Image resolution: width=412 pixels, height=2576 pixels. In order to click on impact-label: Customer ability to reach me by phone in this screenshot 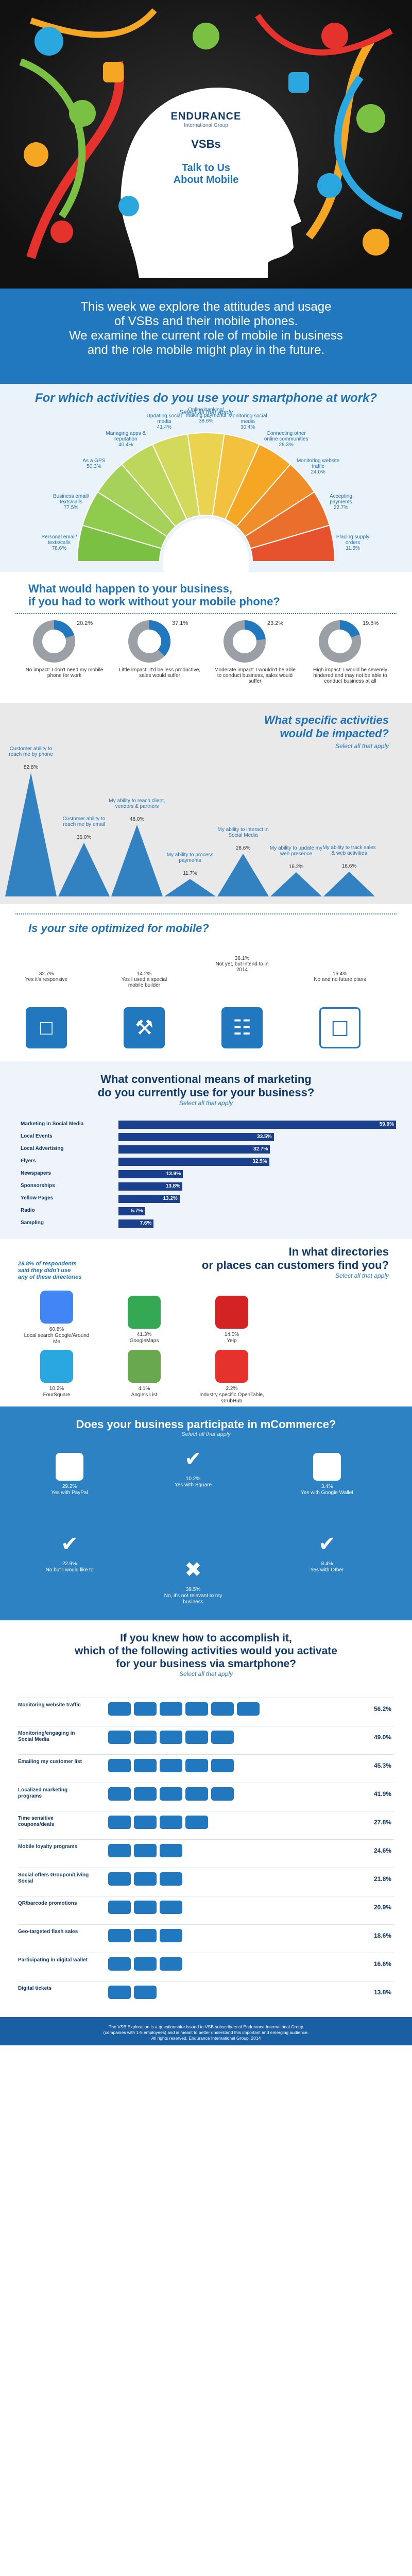, I will do `click(31, 751)`.